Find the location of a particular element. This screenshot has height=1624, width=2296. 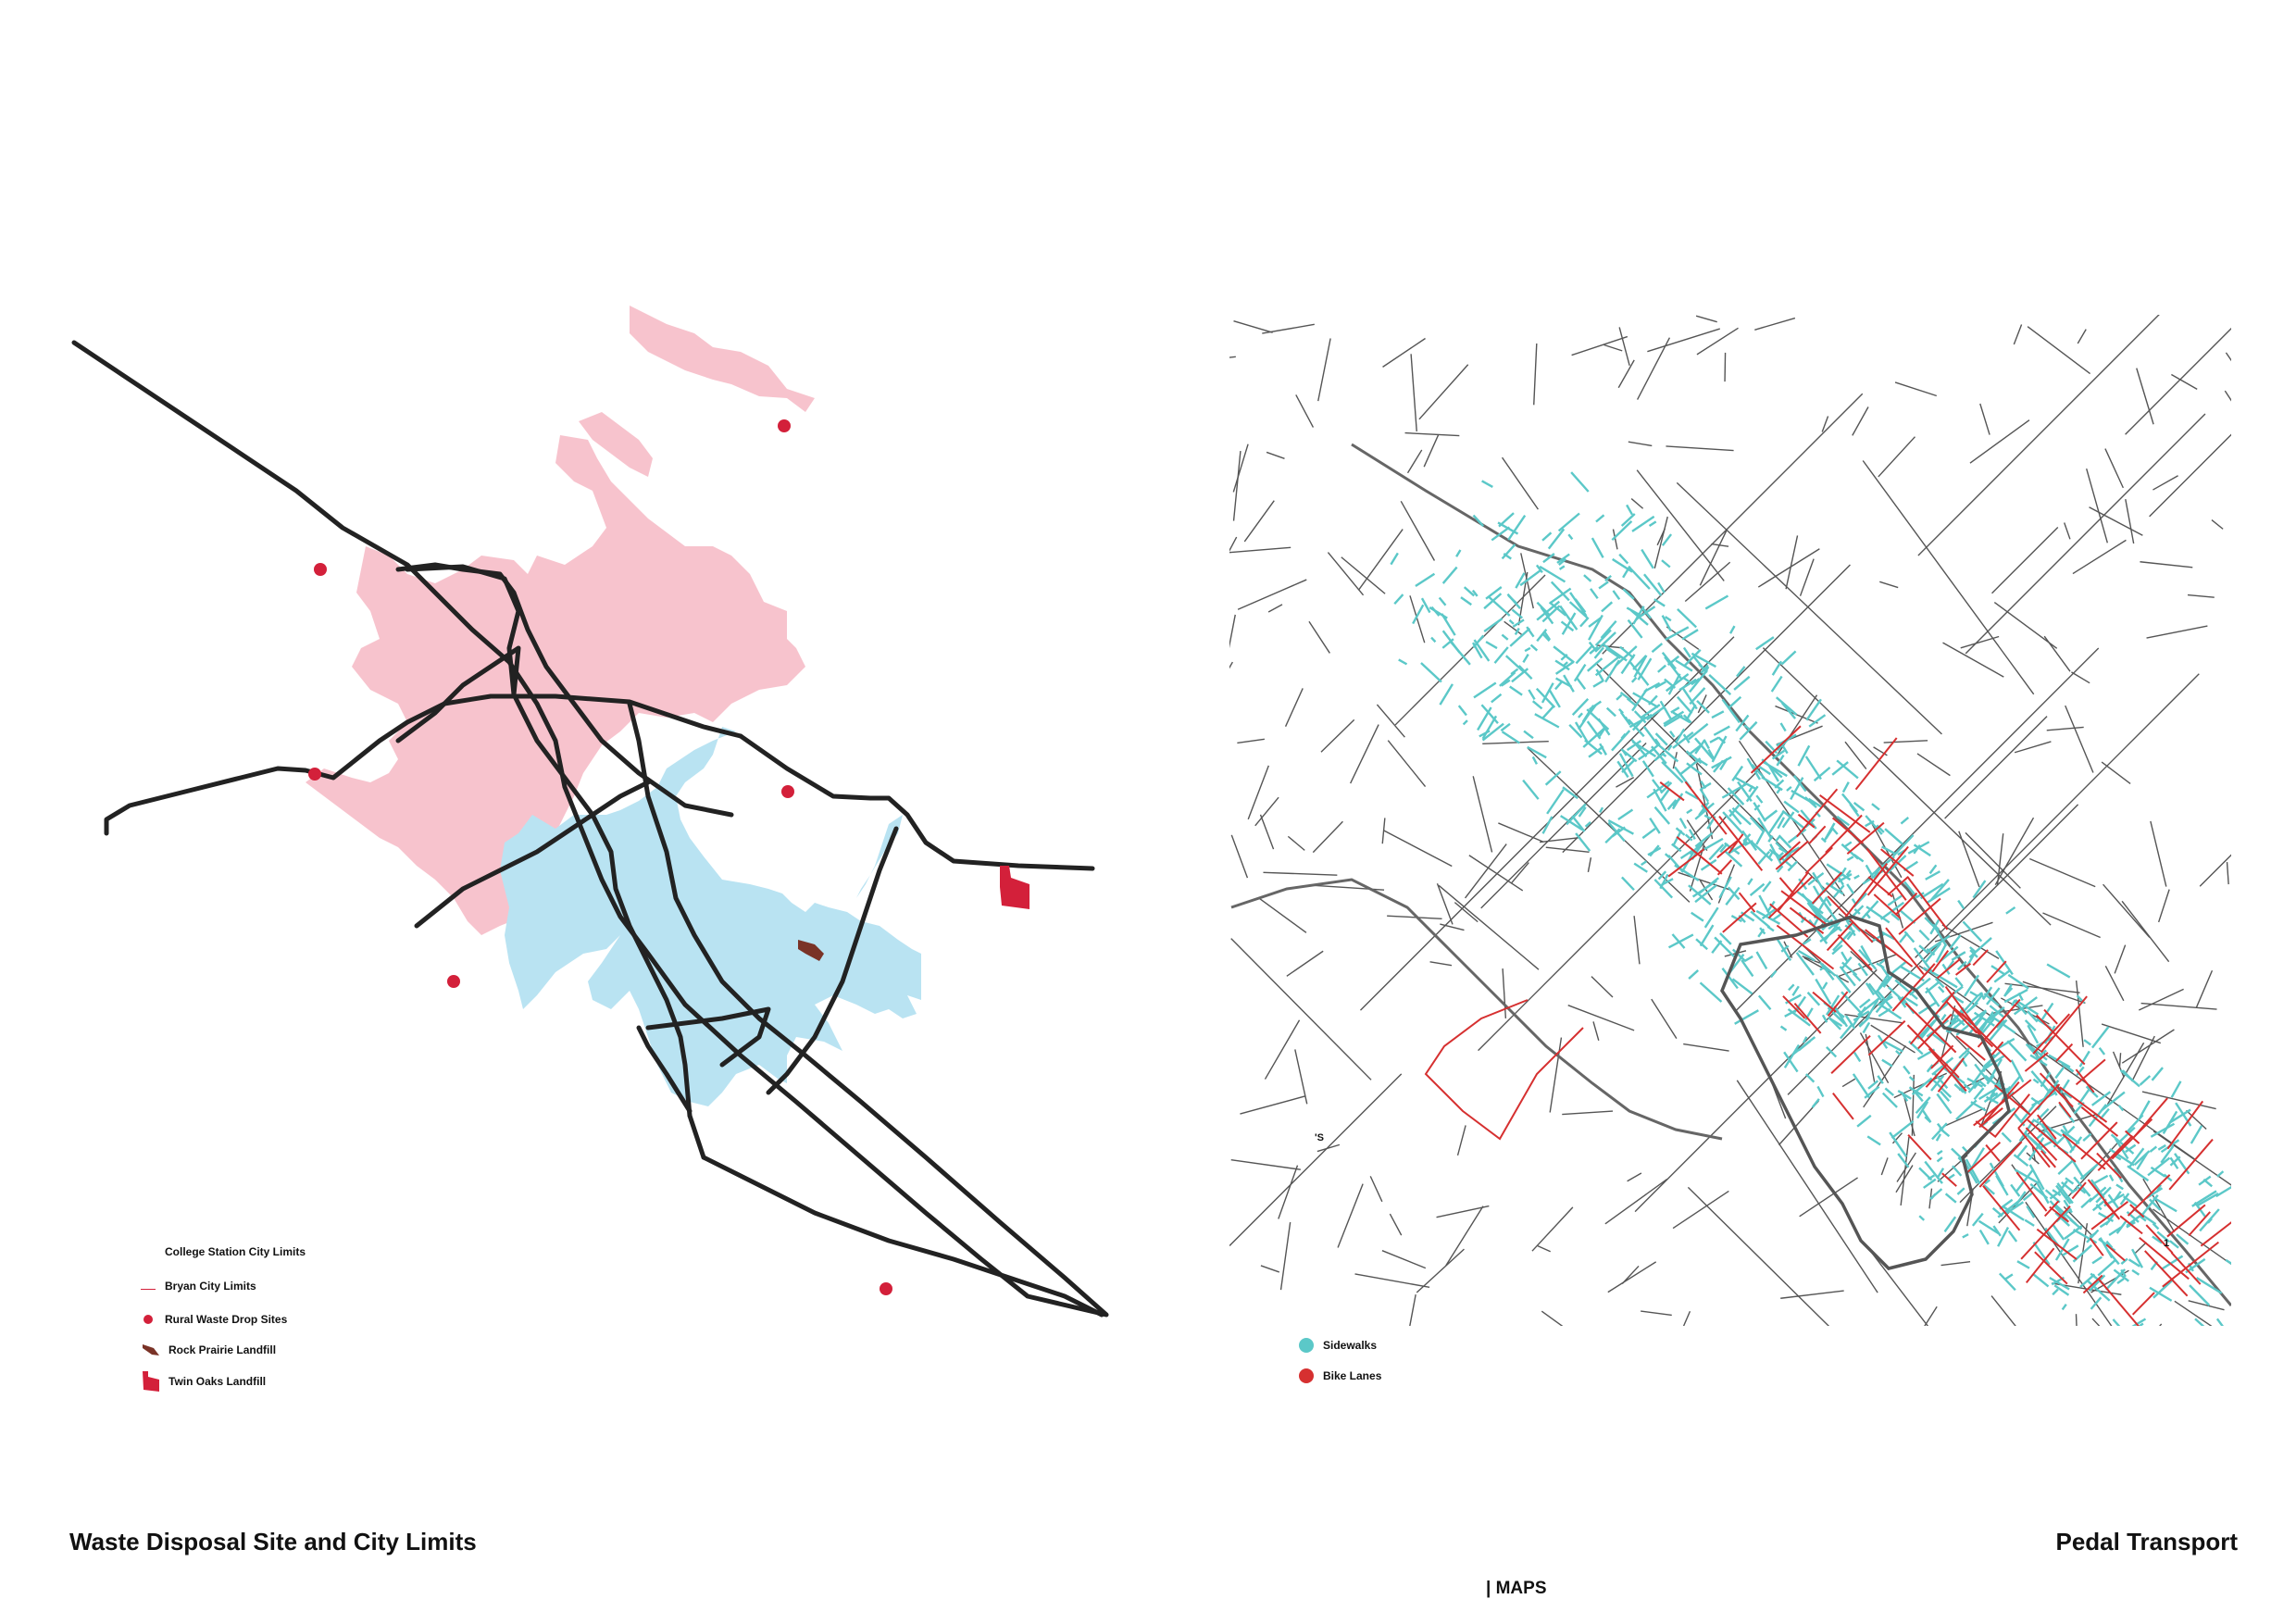

section-footer: | MAPS is located at coordinates (1516, 1588).